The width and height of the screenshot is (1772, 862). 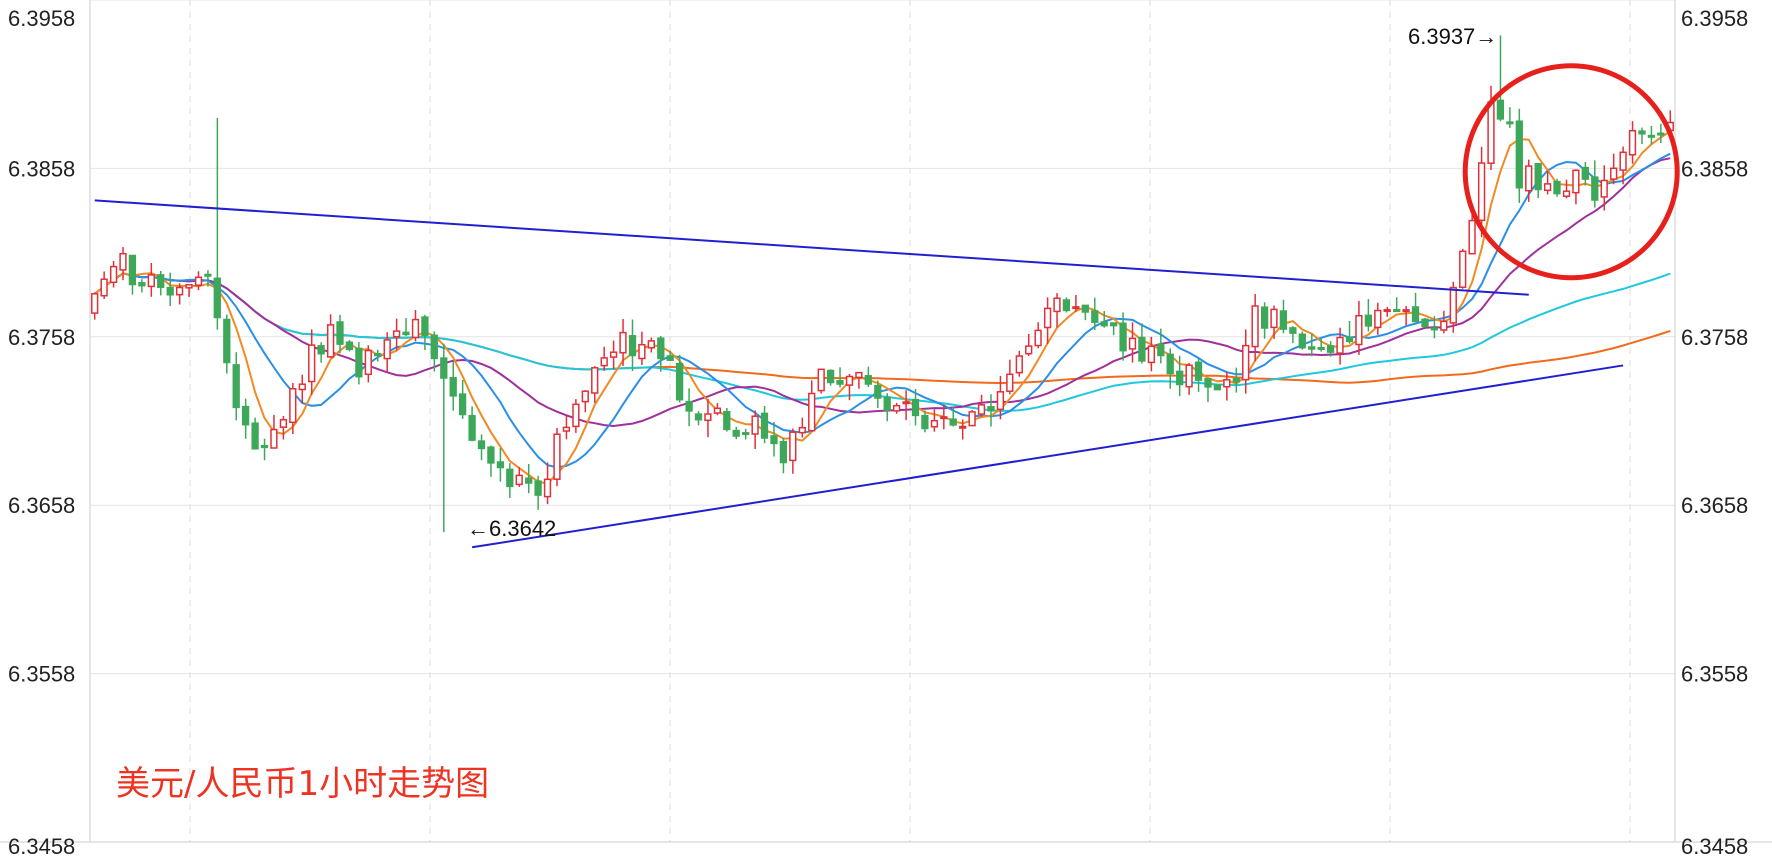 What do you see at coordinates (41, 505) in the screenshot?
I see `y-tick-label-left: 6.3658` at bounding box center [41, 505].